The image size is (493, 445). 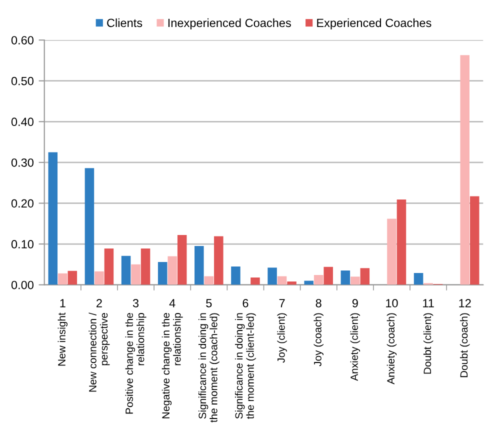 What do you see at coordinates (465, 303) in the screenshot?
I see `x-tick-label: 12` at bounding box center [465, 303].